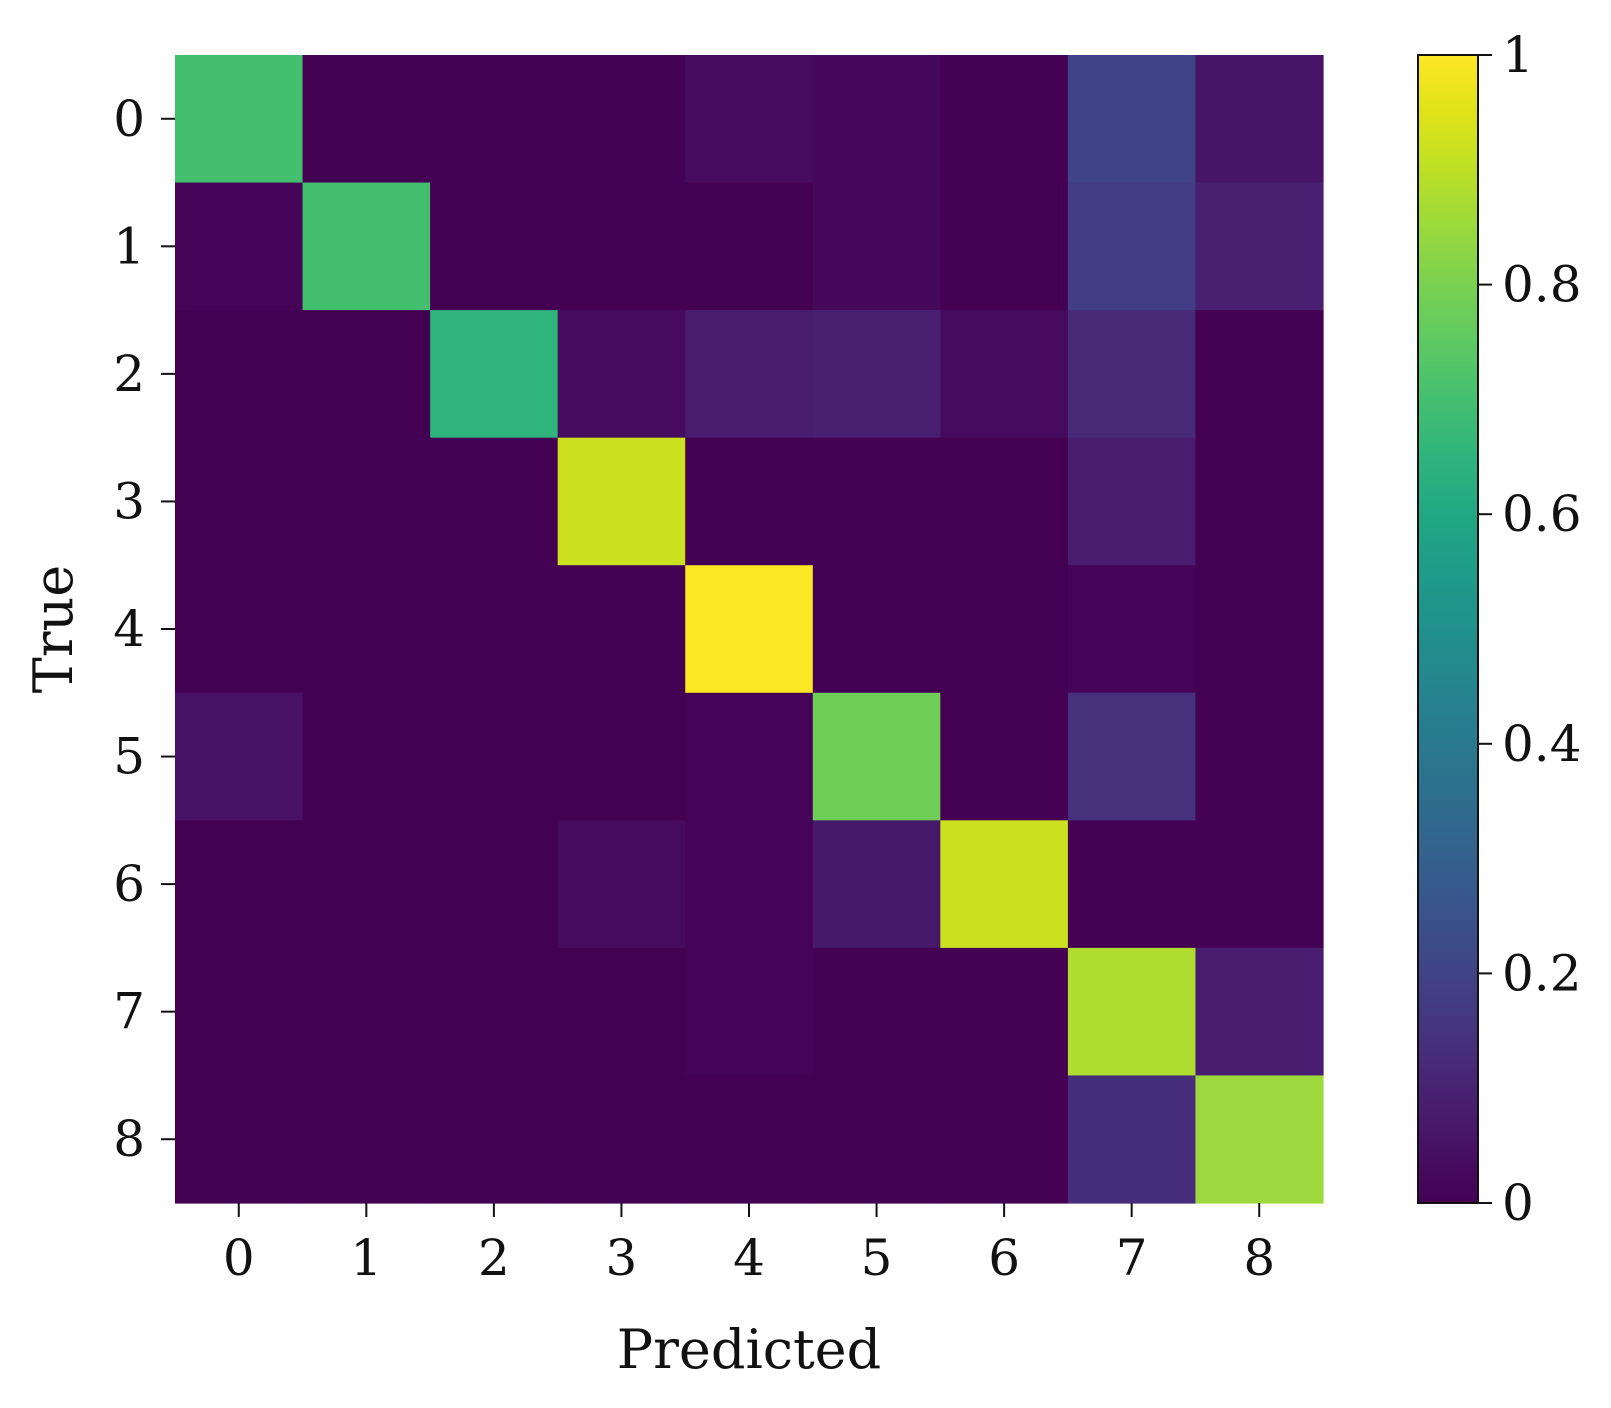  Describe the element at coordinates (1448, 629) in the screenshot. I see `colorbar-gradient` at that location.